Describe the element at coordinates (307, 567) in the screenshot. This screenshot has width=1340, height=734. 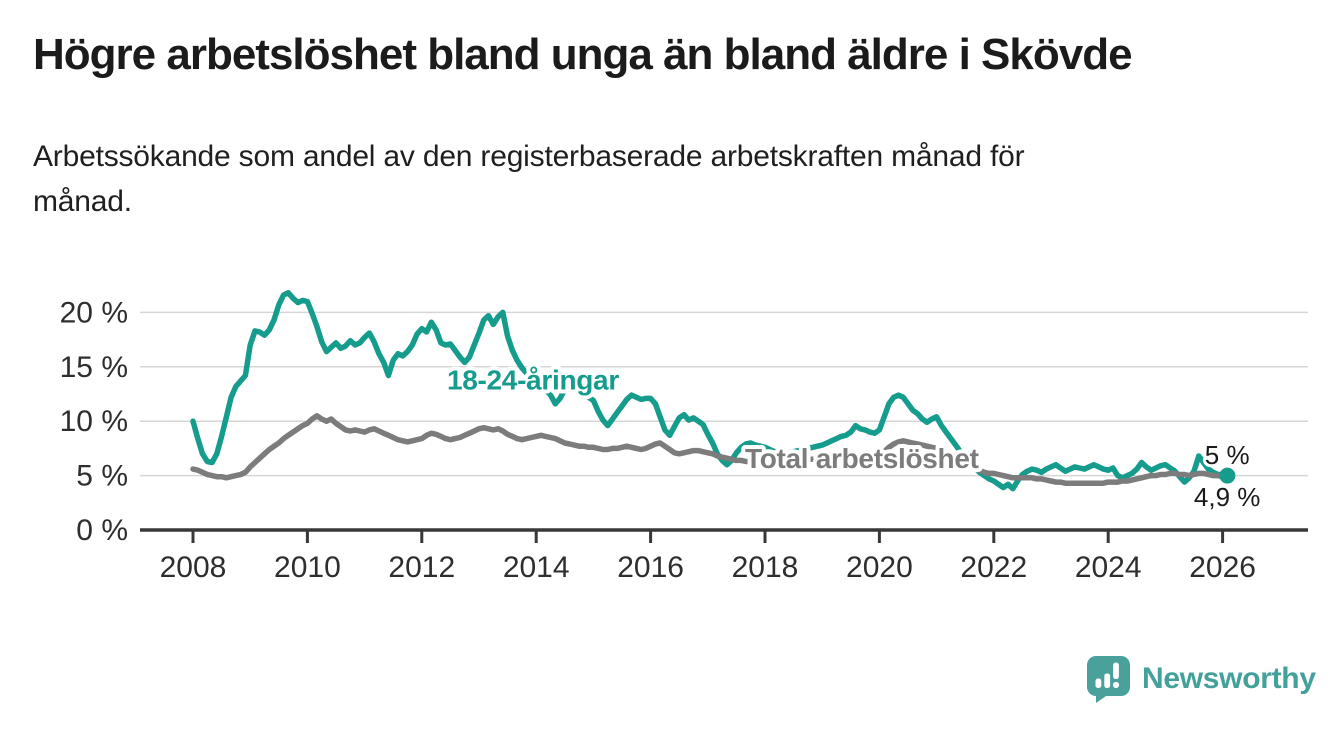
I see `x-tick-label-2010: 2010` at that location.